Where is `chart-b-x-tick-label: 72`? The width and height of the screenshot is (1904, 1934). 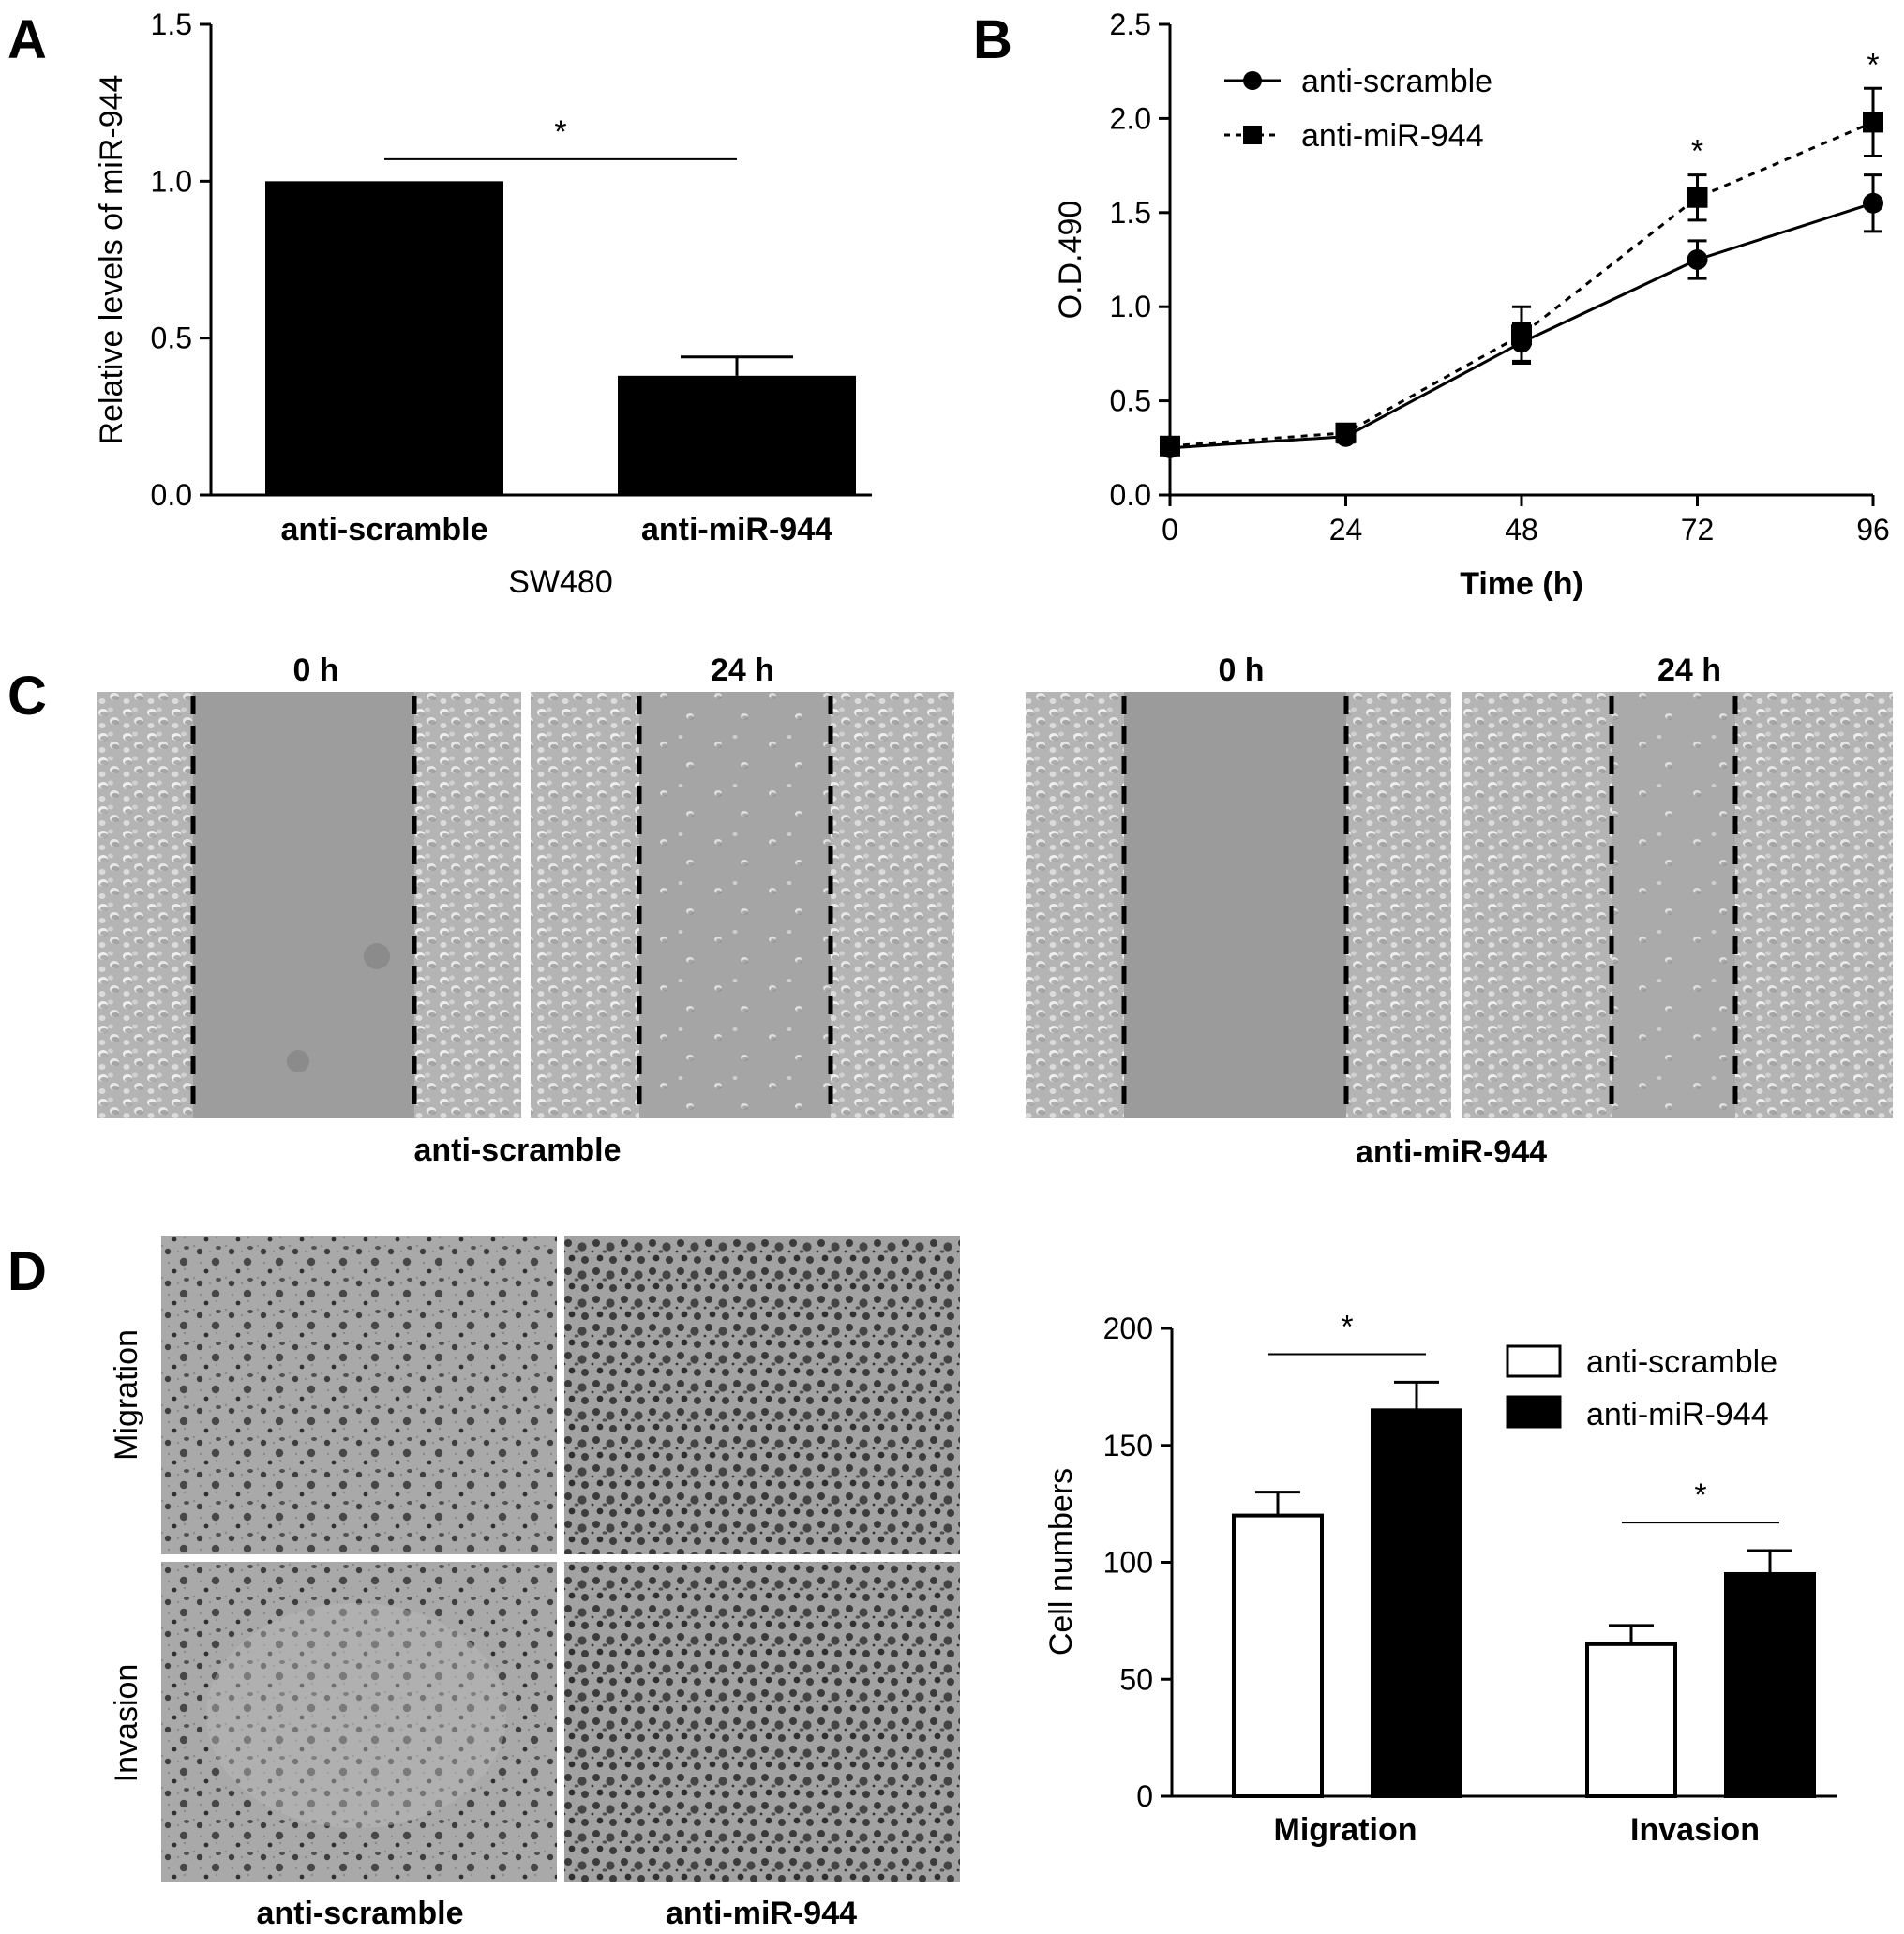
chart-b-x-tick-label: 72 is located at coordinates (1698, 530).